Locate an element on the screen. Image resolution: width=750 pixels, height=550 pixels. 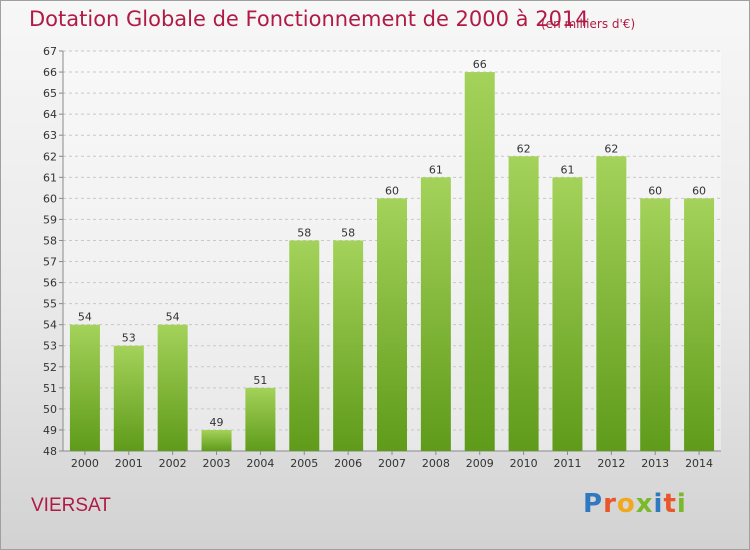
logo-letter: x is located at coordinates (644, 504).